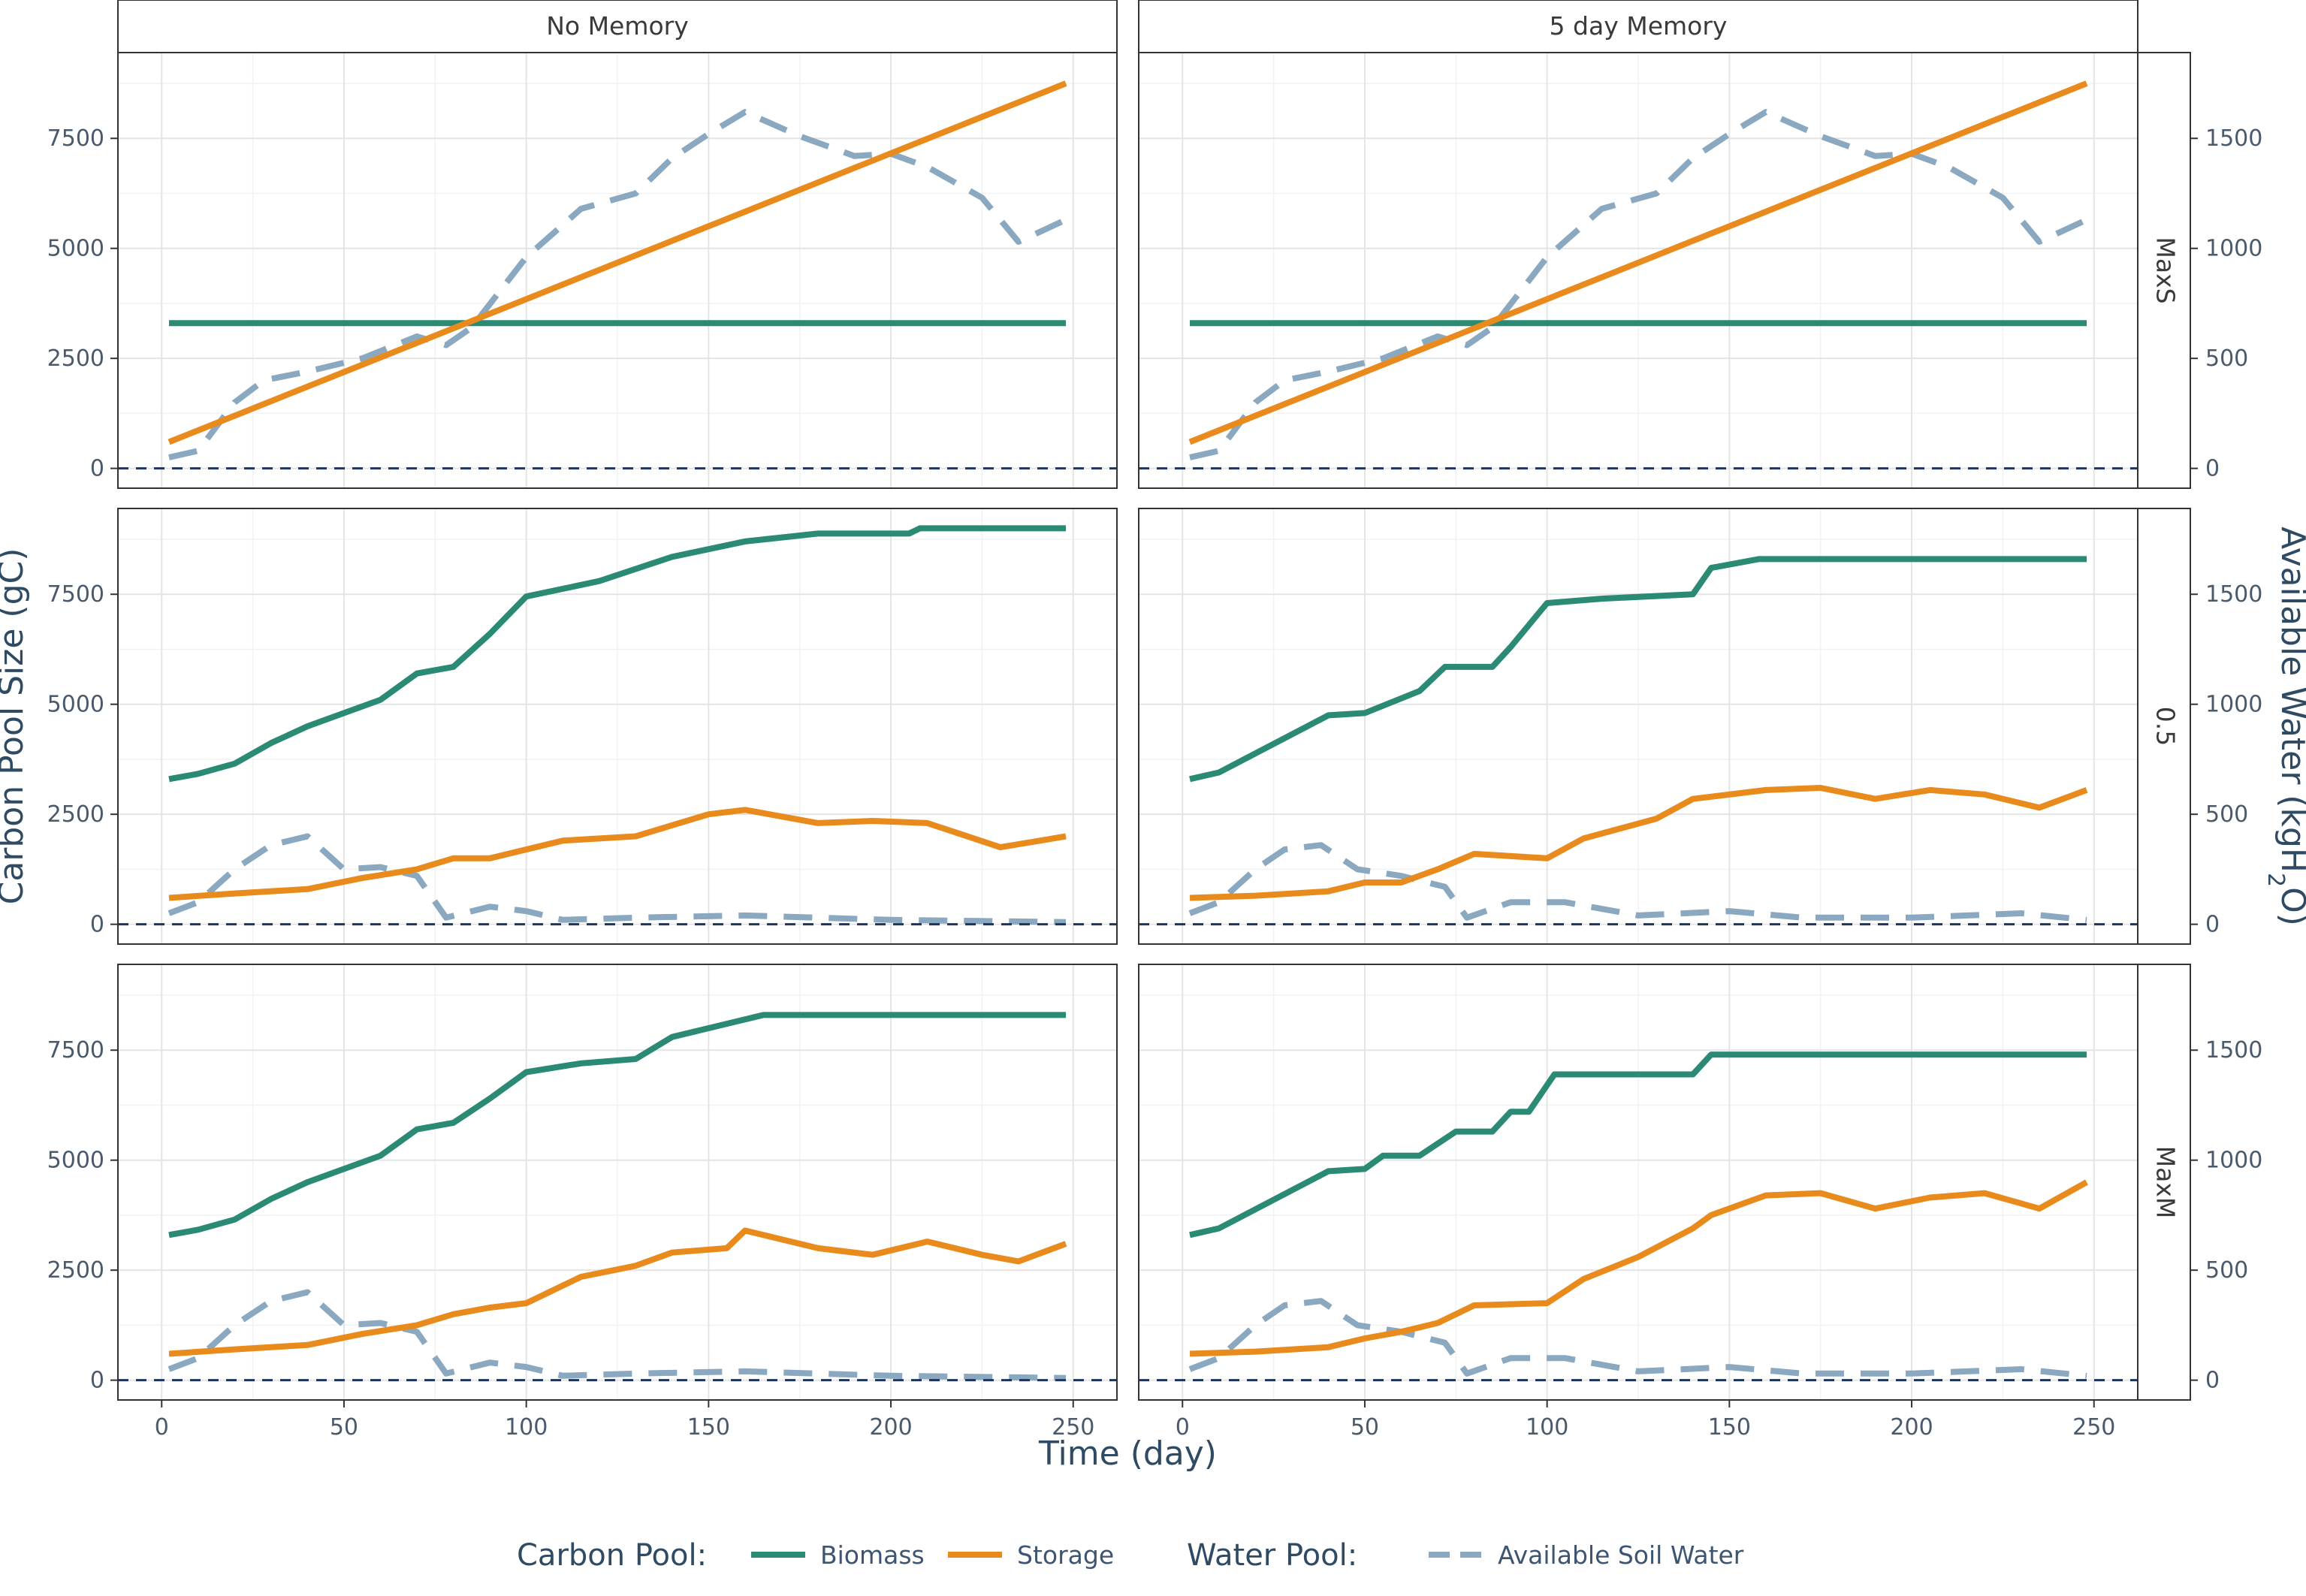 The height and width of the screenshot is (1596, 2306). What do you see at coordinates (2166, 270) in the screenshot?
I see `row-strip-label: MaxS` at bounding box center [2166, 270].